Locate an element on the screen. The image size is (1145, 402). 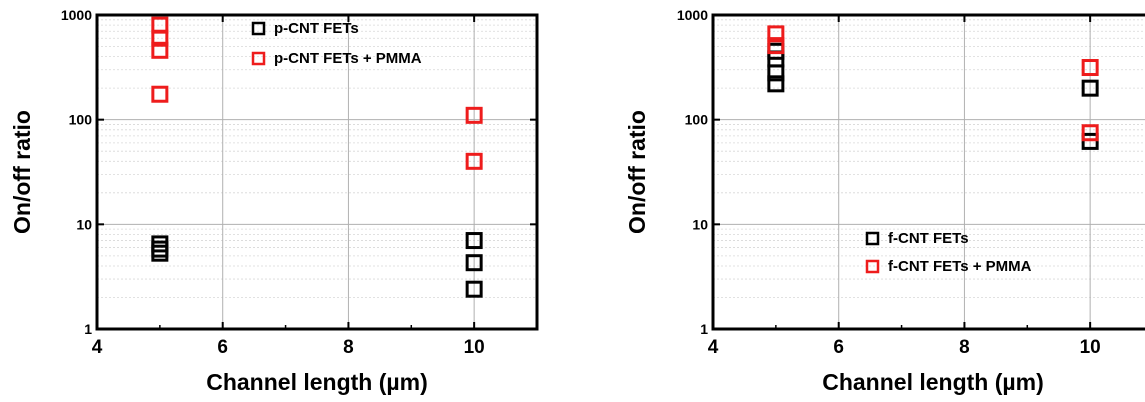
panel2-x-tick-label: 4 is located at coordinates (713, 347).